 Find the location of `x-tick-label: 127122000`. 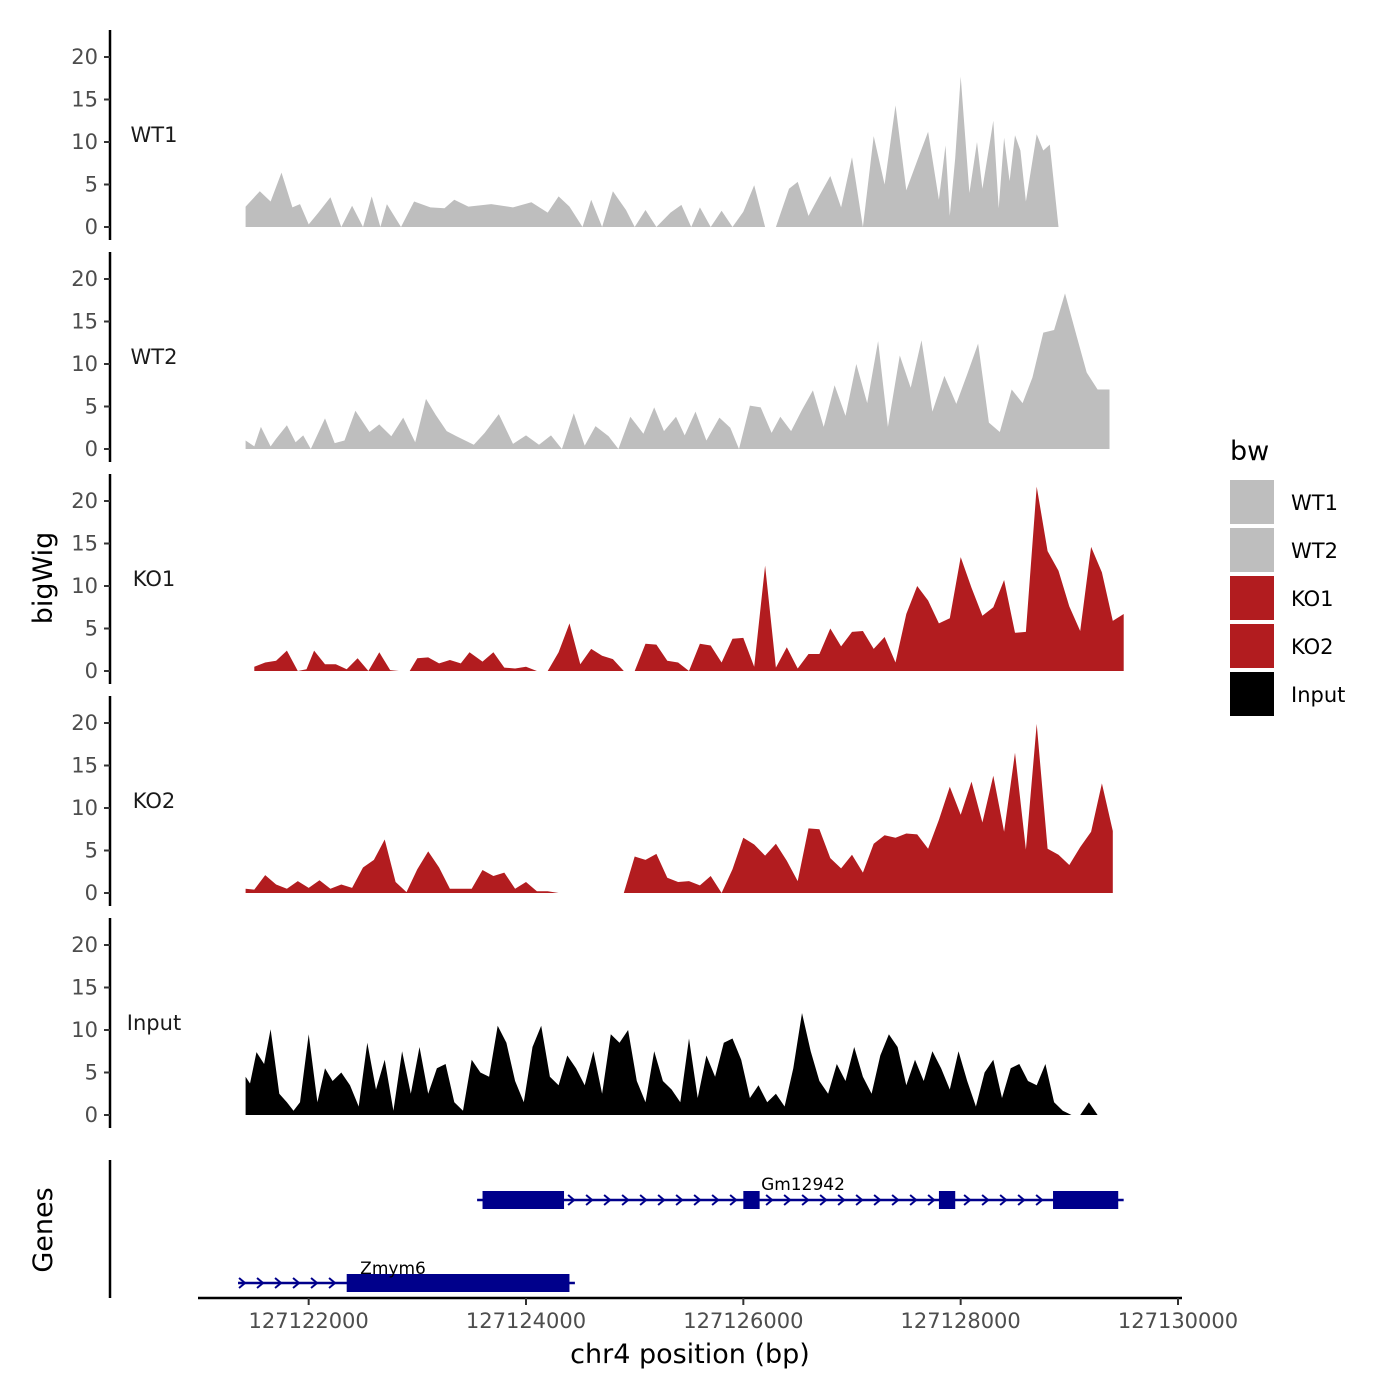

x-tick-label: 127122000 is located at coordinates (309, 1321).